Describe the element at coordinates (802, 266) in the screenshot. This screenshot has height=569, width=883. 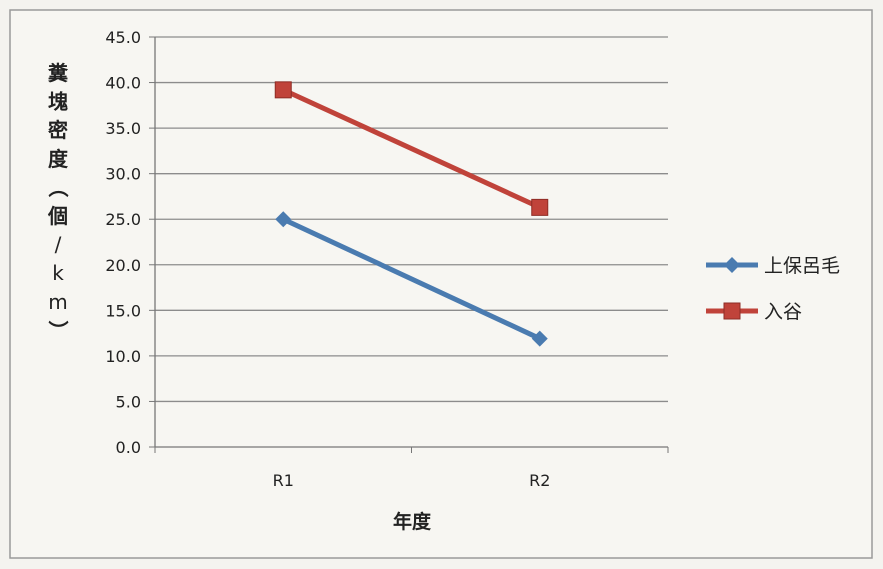
I see `legend-label: 上保呂毛` at that location.